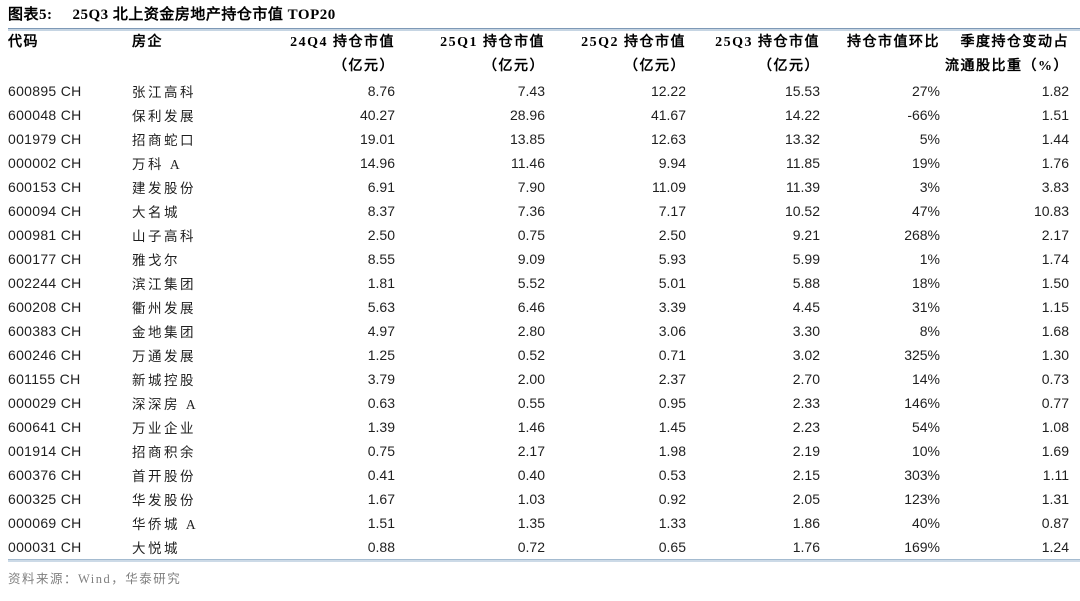 This screenshot has width=1080, height=601. I want to click on cell-q2_25: 0.65, so click(672, 547).